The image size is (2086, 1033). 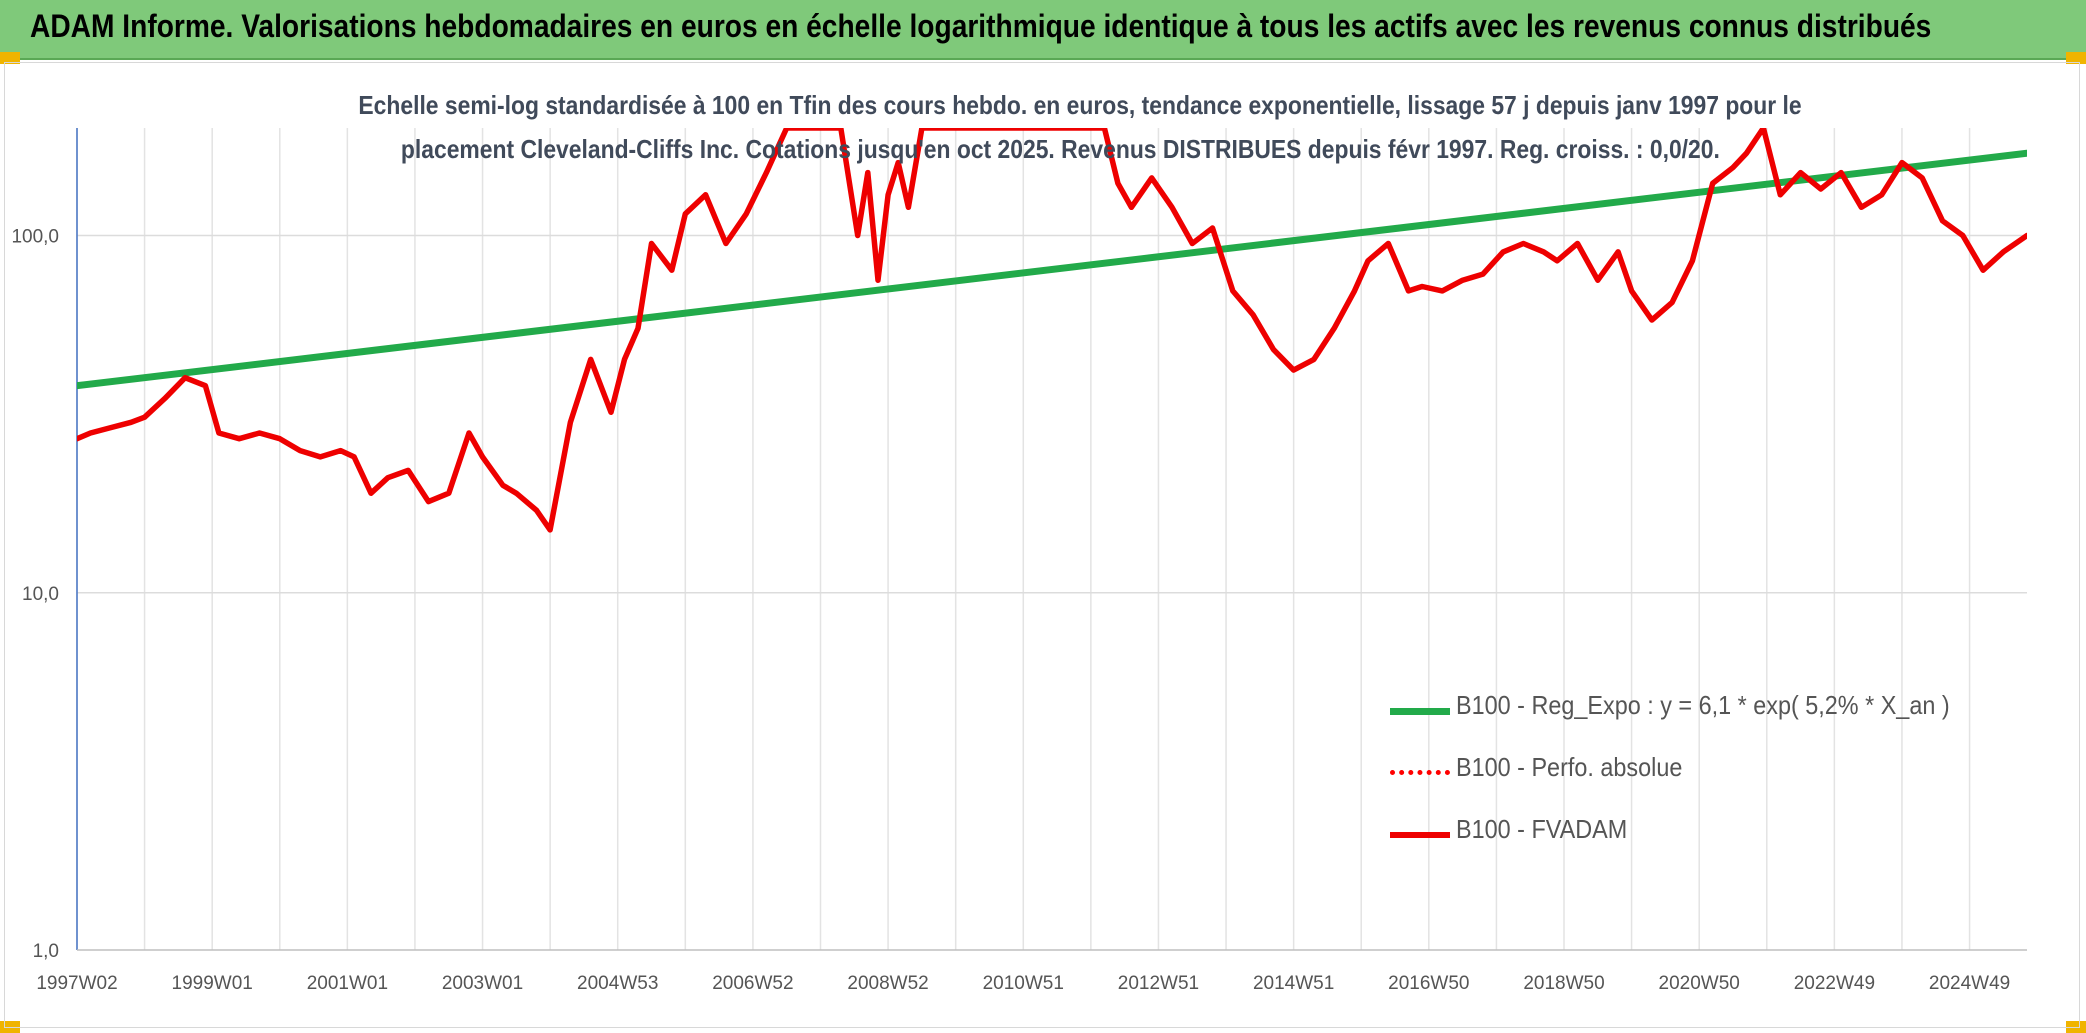 What do you see at coordinates (1569, 767) in the screenshot?
I see `legend-label: B100 - Perfo. absolue` at bounding box center [1569, 767].